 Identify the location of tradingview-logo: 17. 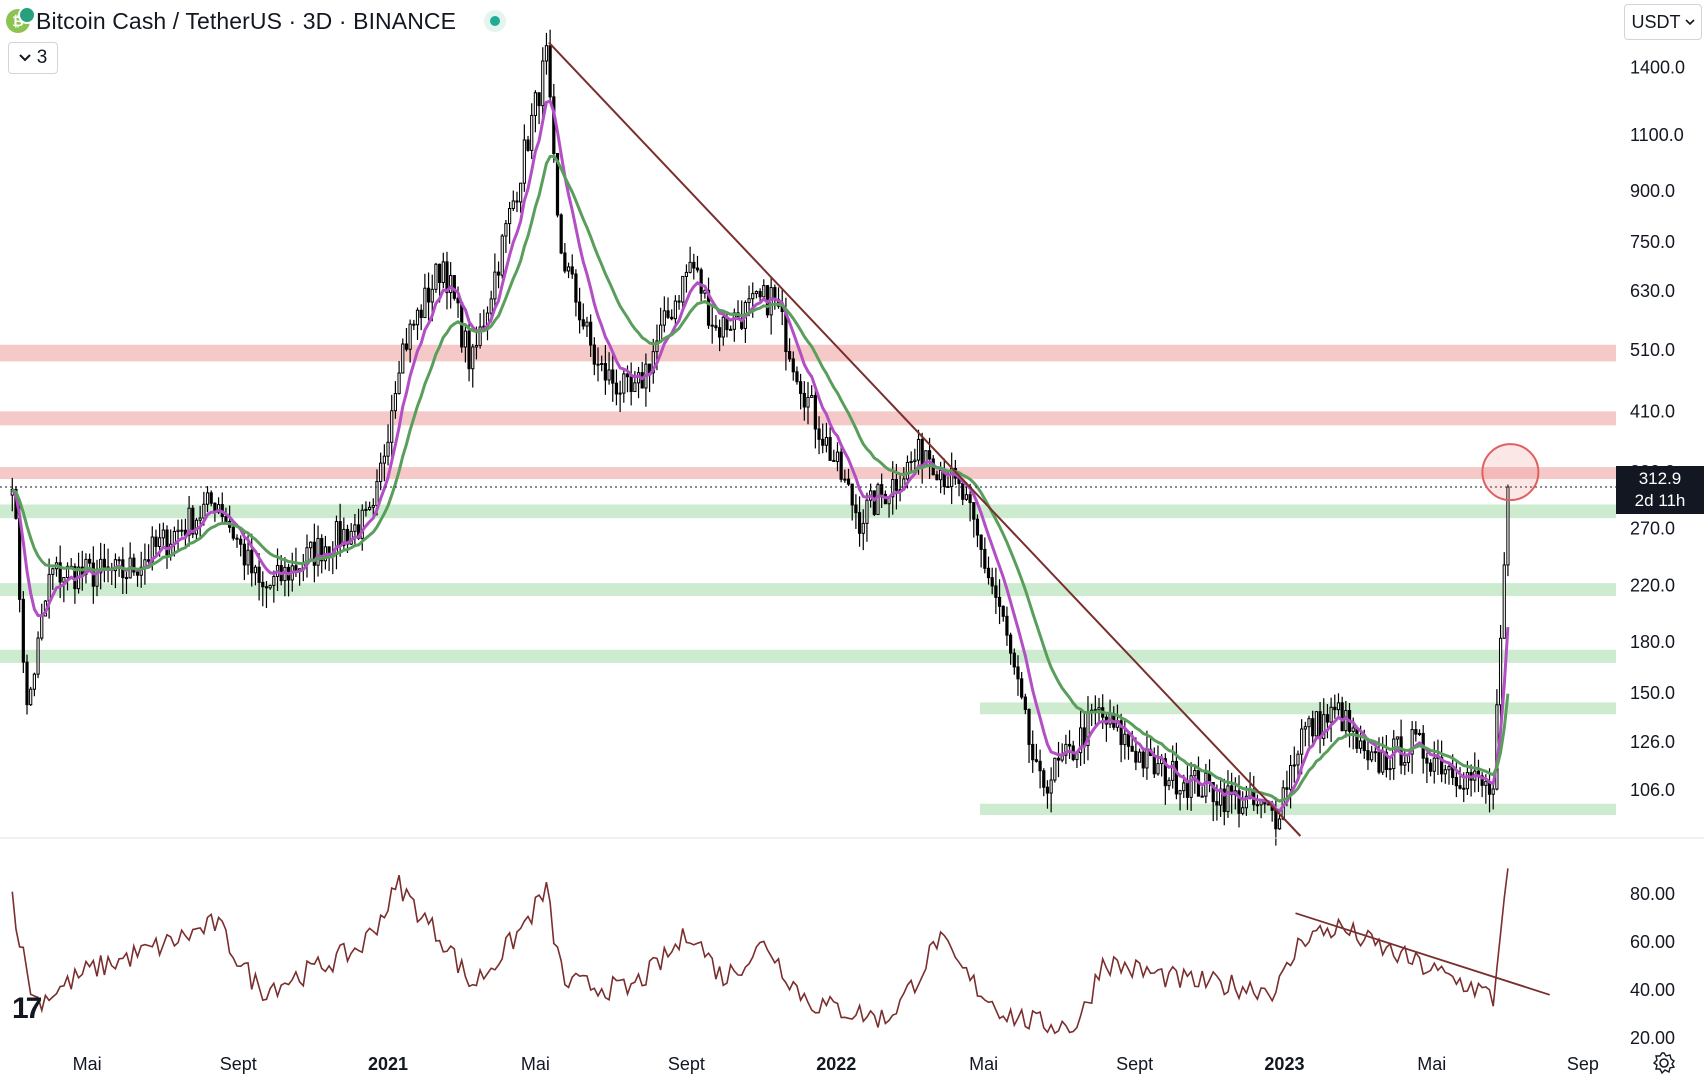
(27, 1008).